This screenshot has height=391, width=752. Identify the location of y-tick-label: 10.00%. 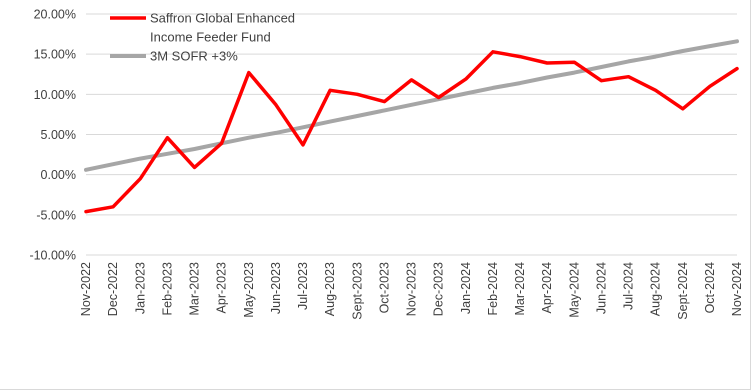
(55, 95).